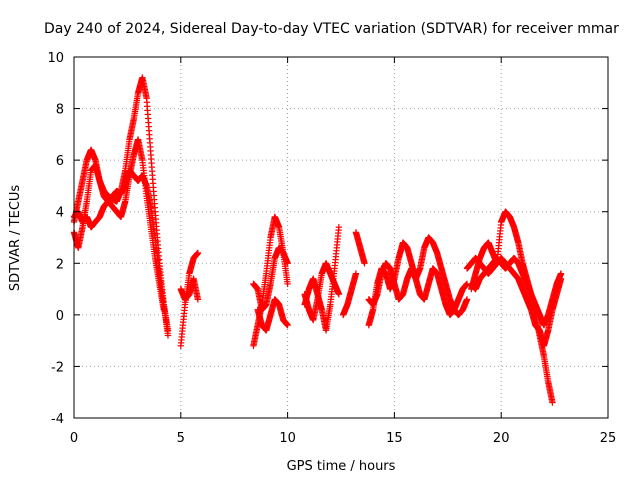 Image resolution: width=640 pixels, height=480 pixels. I want to click on y-tick-label: 4, so click(60, 213).